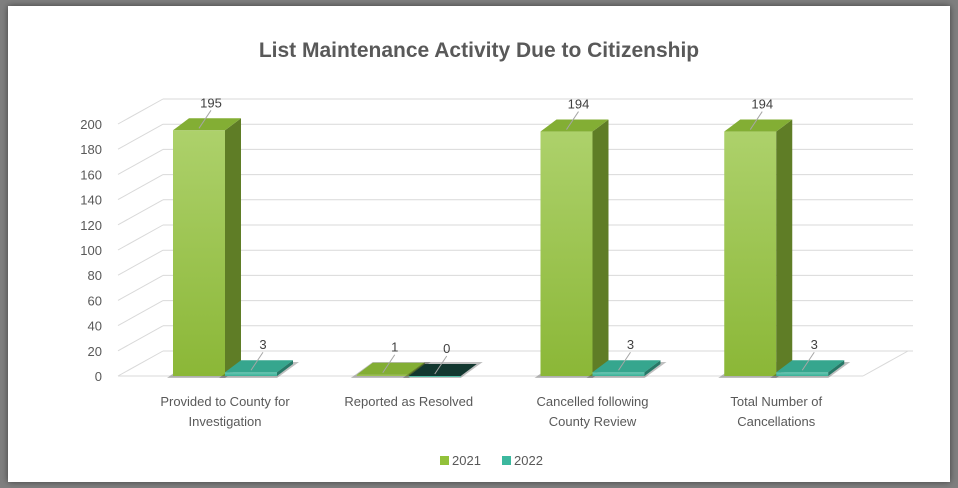 This screenshot has height=488, width=958. What do you see at coordinates (592, 401) in the screenshot?
I see `x-tick-label: Cancelled following` at bounding box center [592, 401].